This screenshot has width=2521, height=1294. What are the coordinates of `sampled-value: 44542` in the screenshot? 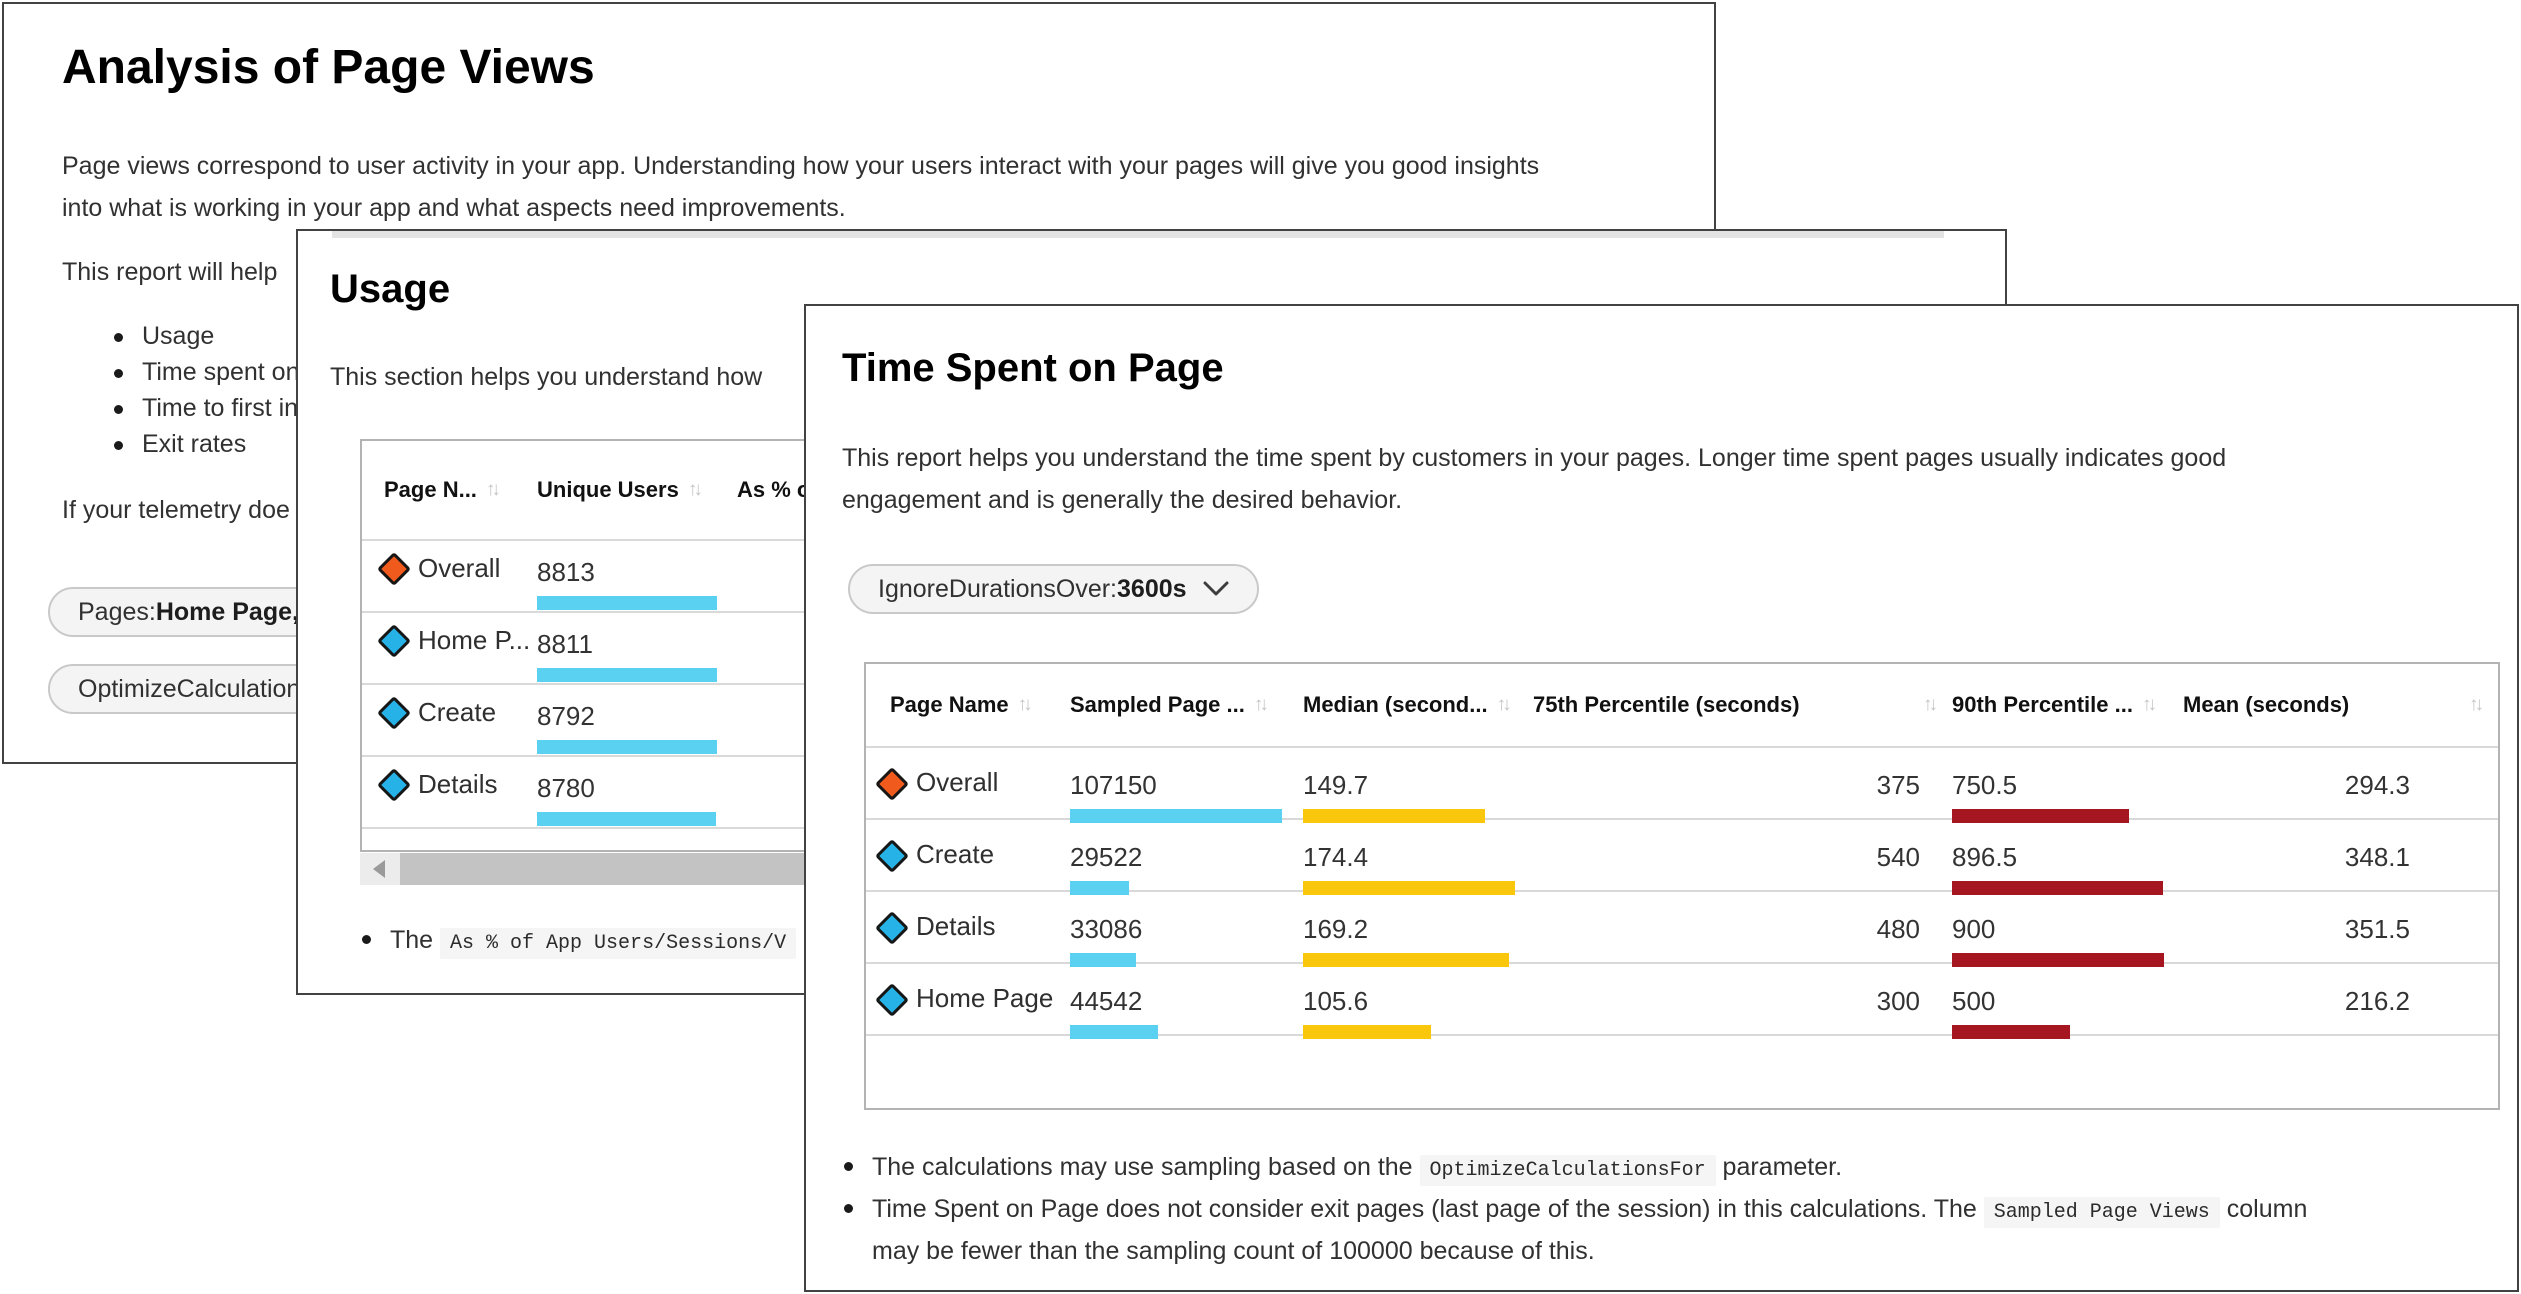 It's located at (1106, 1001).